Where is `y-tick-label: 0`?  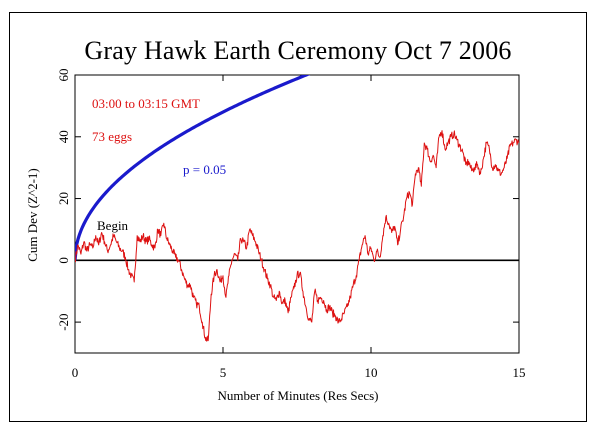
y-tick-label: 0 is located at coordinates (63, 260).